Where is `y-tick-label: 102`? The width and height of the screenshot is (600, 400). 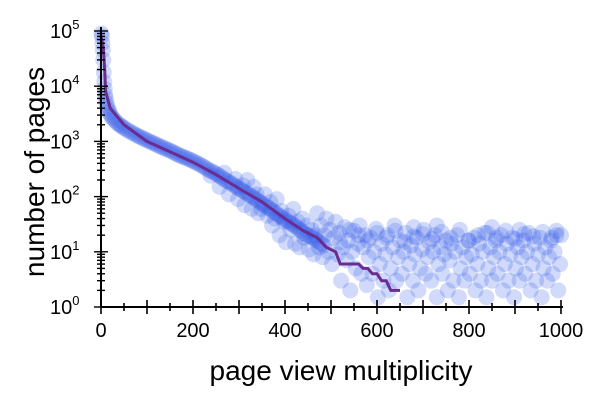 y-tick-label: 102 is located at coordinates (64, 196).